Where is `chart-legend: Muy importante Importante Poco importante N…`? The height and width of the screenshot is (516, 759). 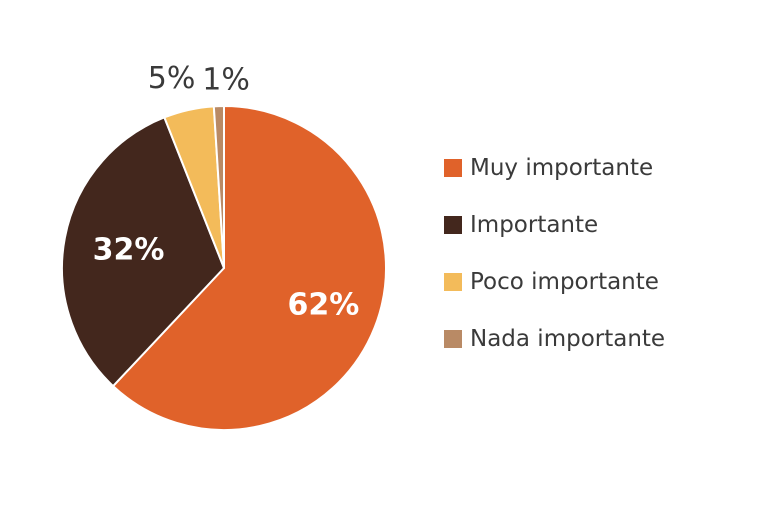 chart-legend: Muy importante Importante Poco importante N… is located at coordinates (554, 264).